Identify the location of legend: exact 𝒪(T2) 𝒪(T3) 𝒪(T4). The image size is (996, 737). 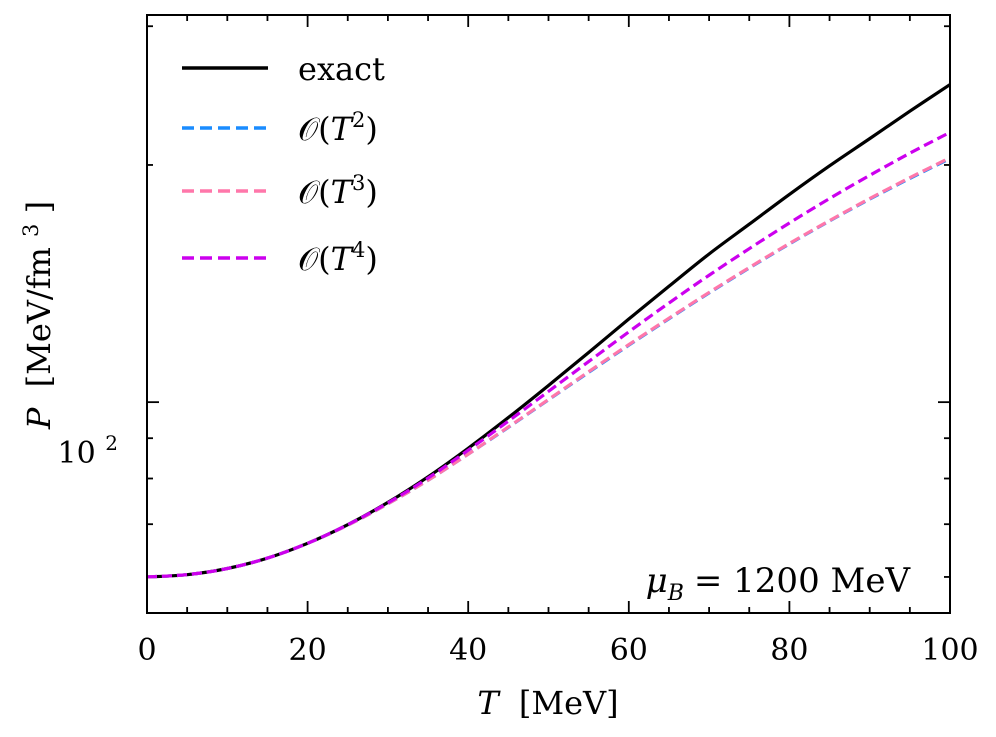
(283, 164).